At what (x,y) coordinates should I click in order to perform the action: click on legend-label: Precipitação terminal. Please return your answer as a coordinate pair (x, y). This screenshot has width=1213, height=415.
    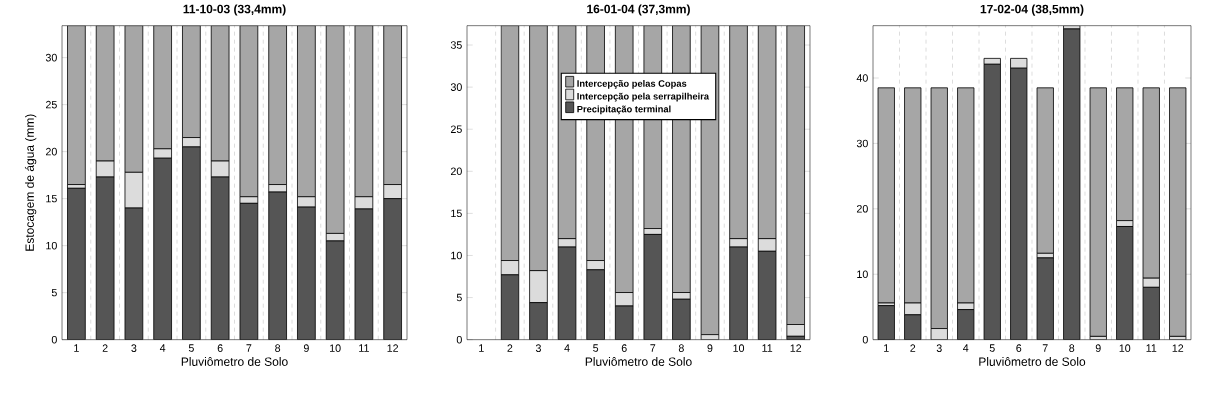
    Looking at the image, I should click on (624, 110).